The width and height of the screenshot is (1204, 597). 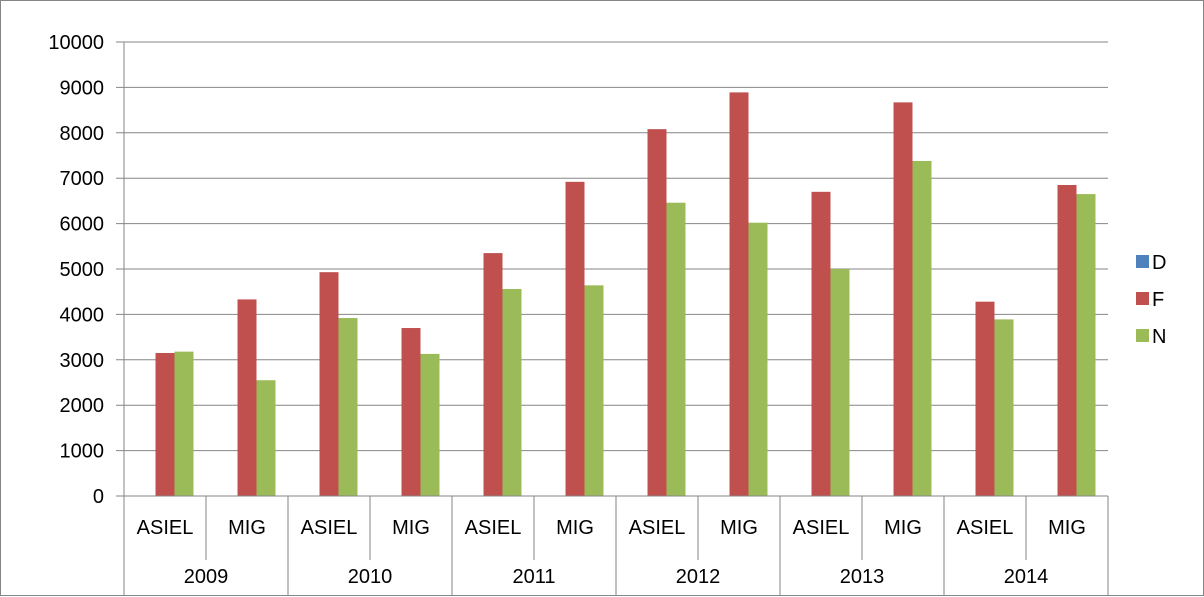 I want to click on legend-label-d: D, so click(x=1159, y=263).